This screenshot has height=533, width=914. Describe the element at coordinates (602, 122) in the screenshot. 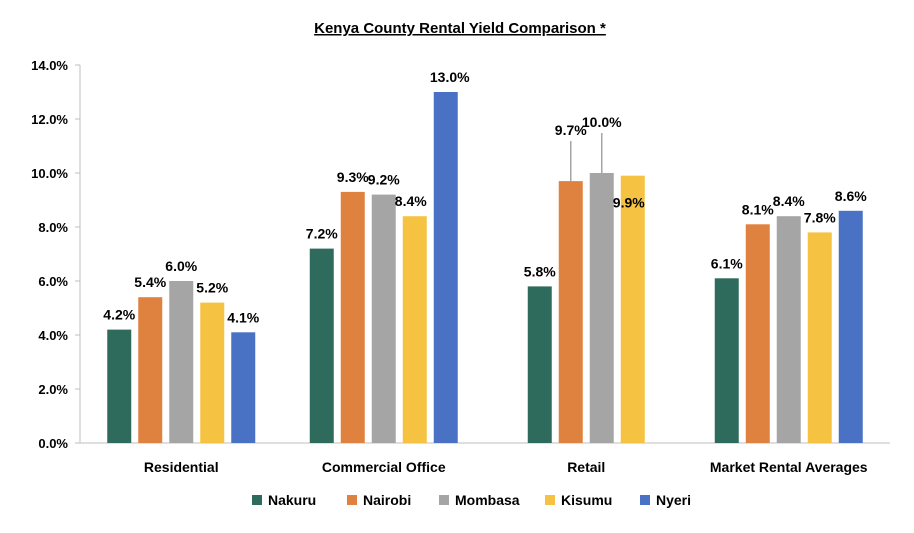

I see `data-label: 10.0%` at that location.